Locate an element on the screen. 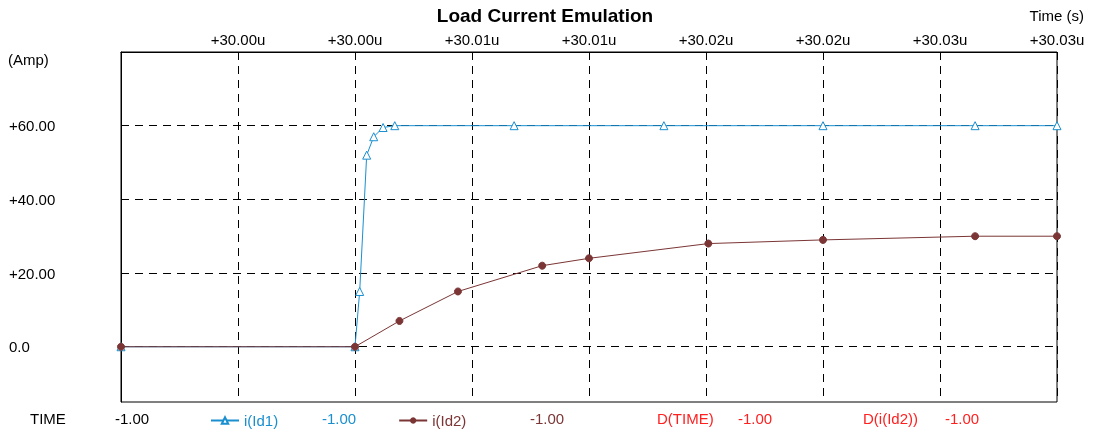  x-axis-title: Time (s) is located at coordinates (1056, 15).